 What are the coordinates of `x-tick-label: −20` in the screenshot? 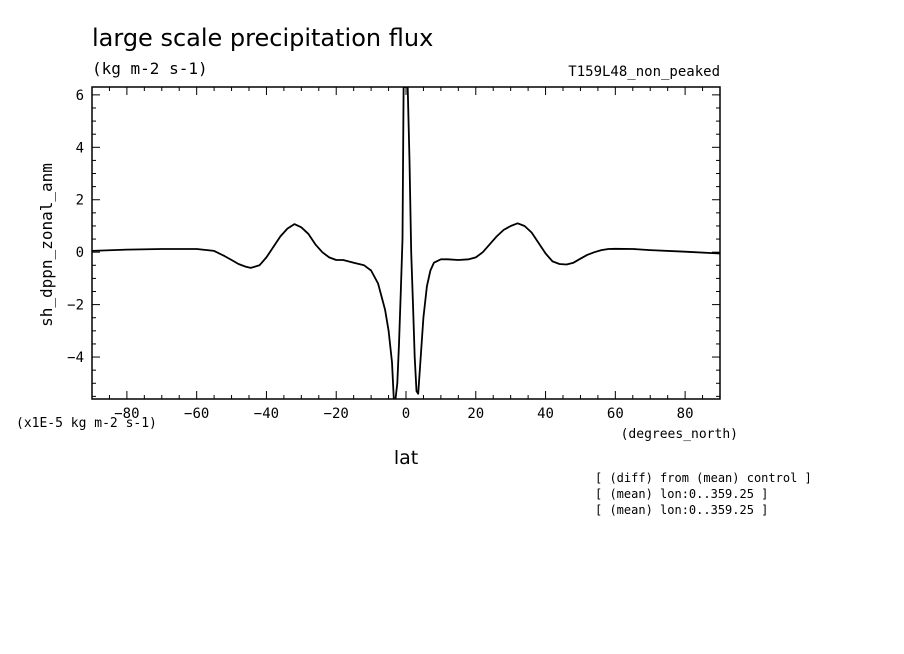 It's located at (336, 414).